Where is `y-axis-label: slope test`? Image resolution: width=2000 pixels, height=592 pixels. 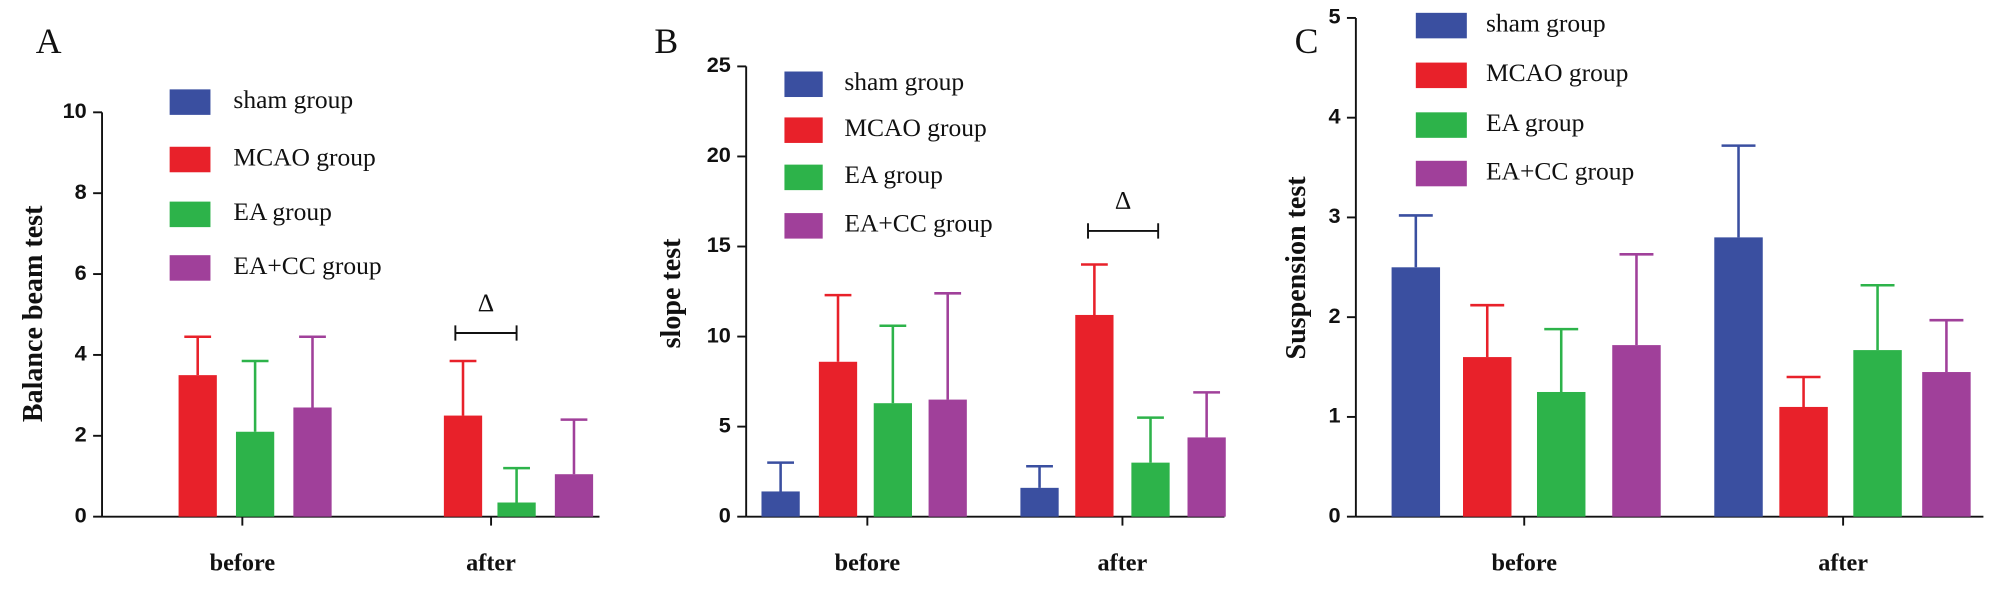 y-axis-label: slope test is located at coordinates (671, 293).